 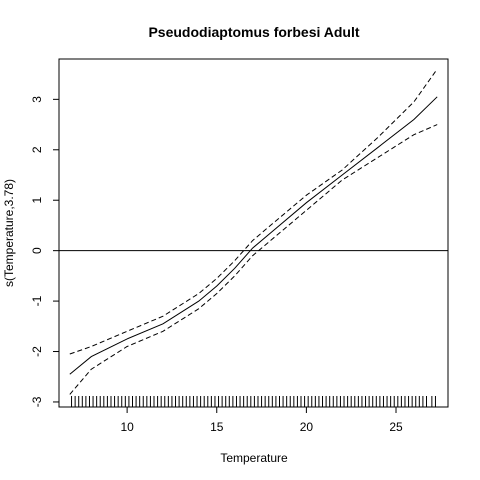 What do you see at coordinates (9, 233) in the screenshot?
I see `y-axis-label: s(Temperature,3.78)` at bounding box center [9, 233].